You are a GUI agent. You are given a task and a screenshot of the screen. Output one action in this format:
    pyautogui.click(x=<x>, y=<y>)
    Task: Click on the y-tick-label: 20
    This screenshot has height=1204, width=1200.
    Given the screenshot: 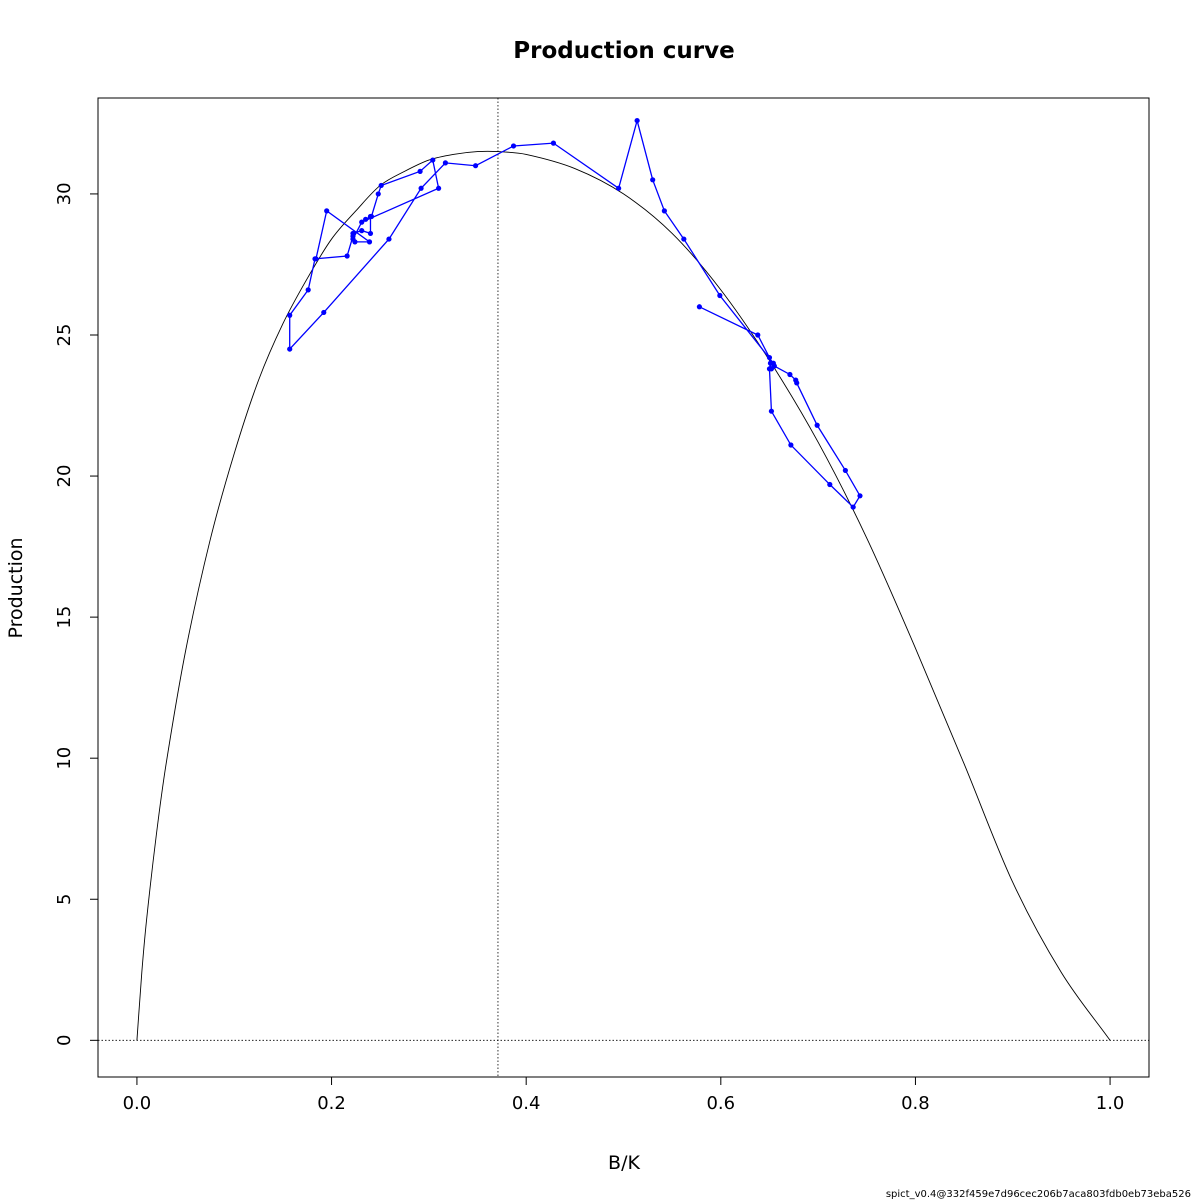 What is the action you would take?
    pyautogui.click(x=64, y=476)
    